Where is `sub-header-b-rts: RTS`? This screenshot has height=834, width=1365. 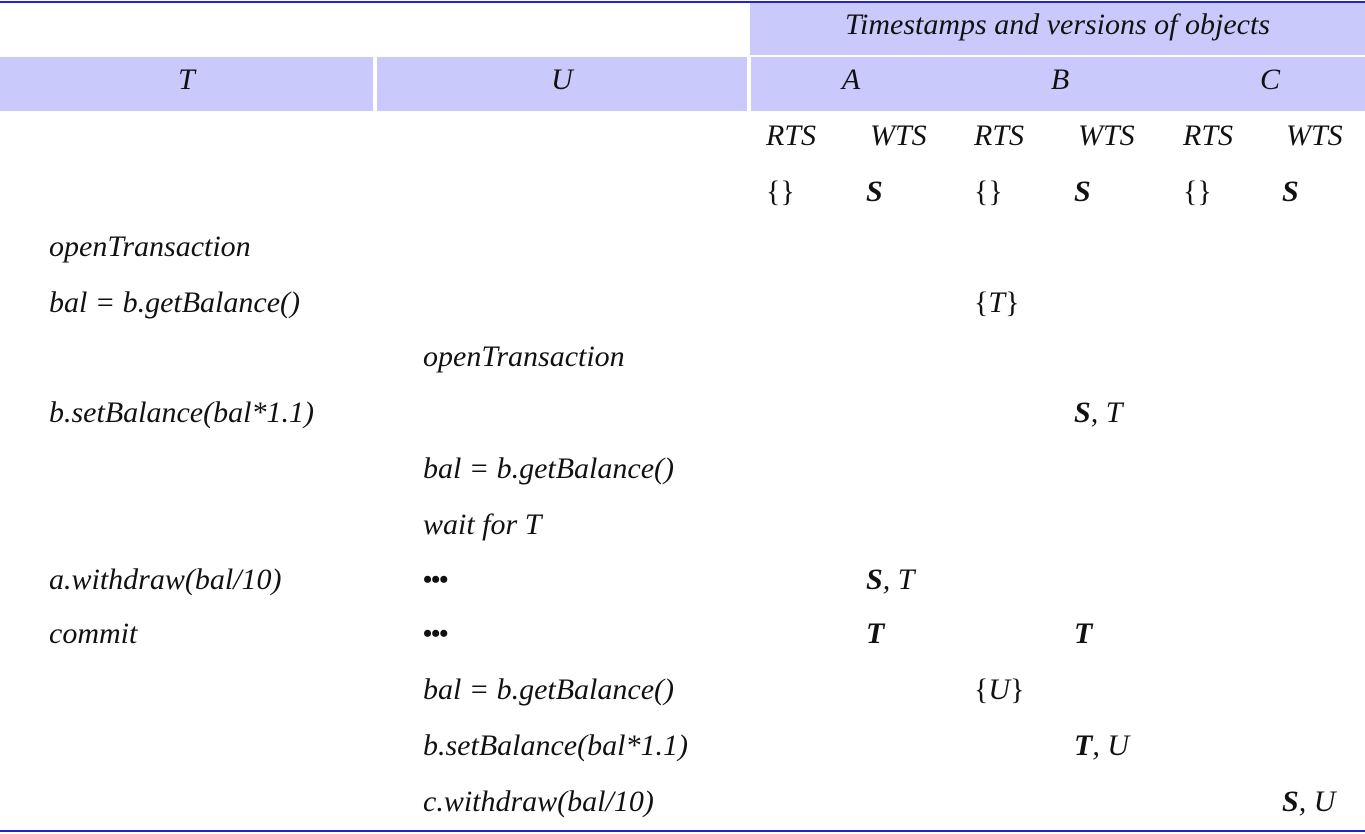 sub-header-b-rts: RTS is located at coordinates (999, 135).